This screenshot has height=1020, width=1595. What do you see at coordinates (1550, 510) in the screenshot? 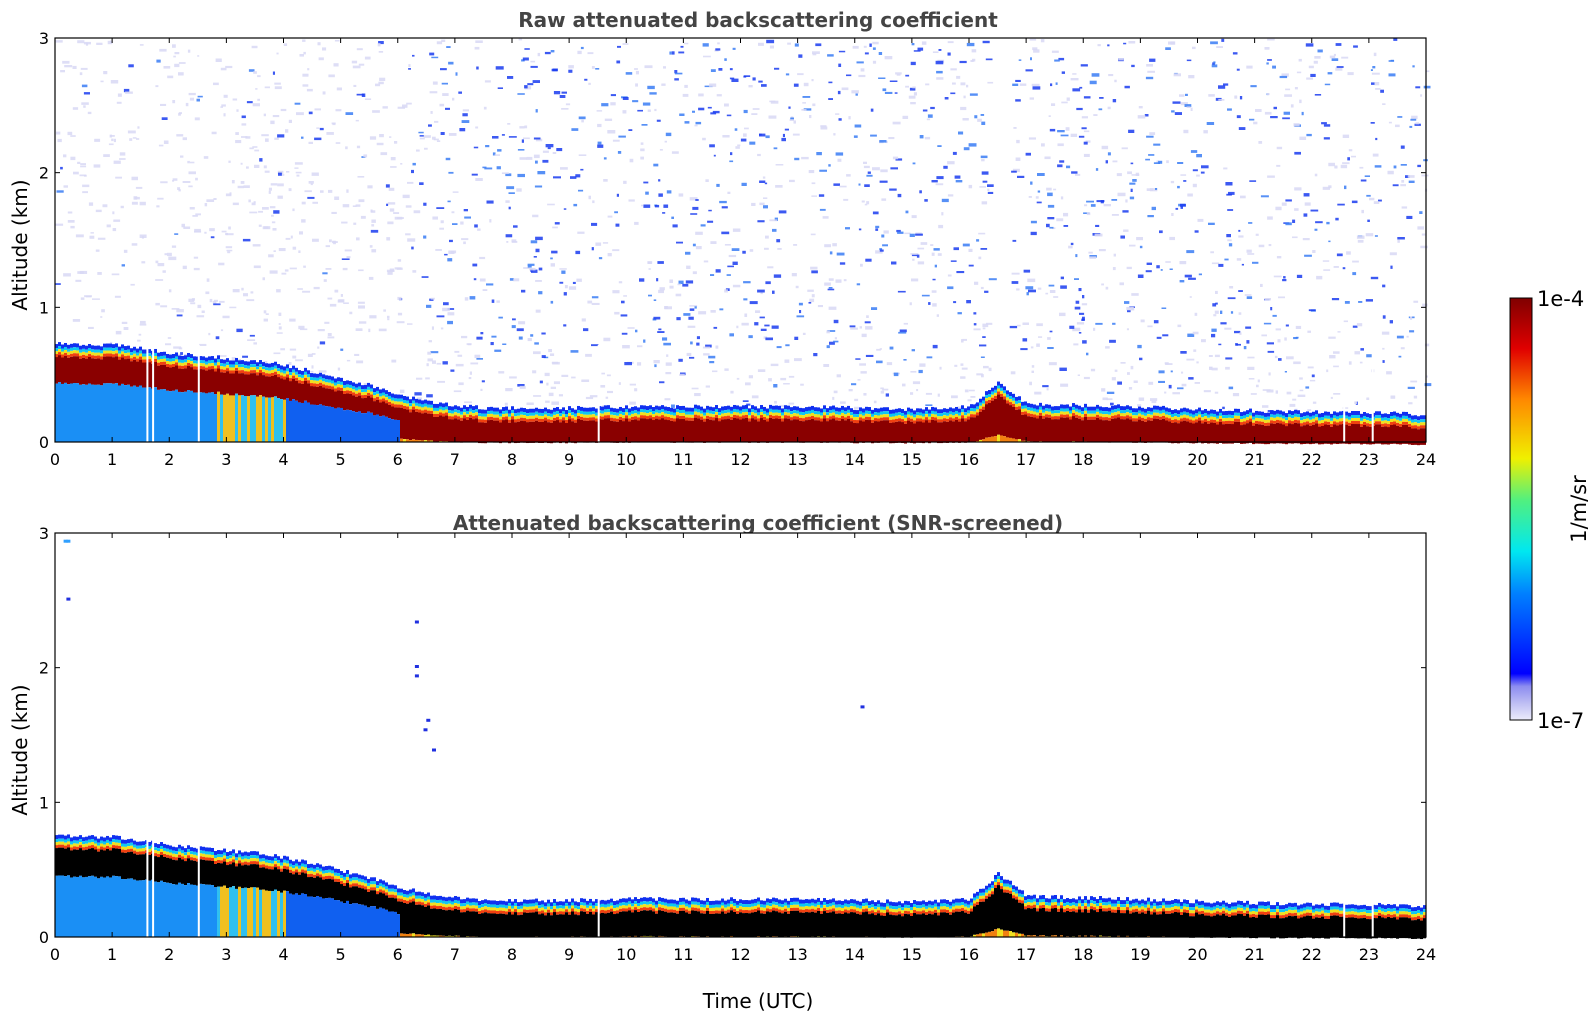
I see `colorbar: 1e-4 1e-7 1/m/sr` at bounding box center [1550, 510].